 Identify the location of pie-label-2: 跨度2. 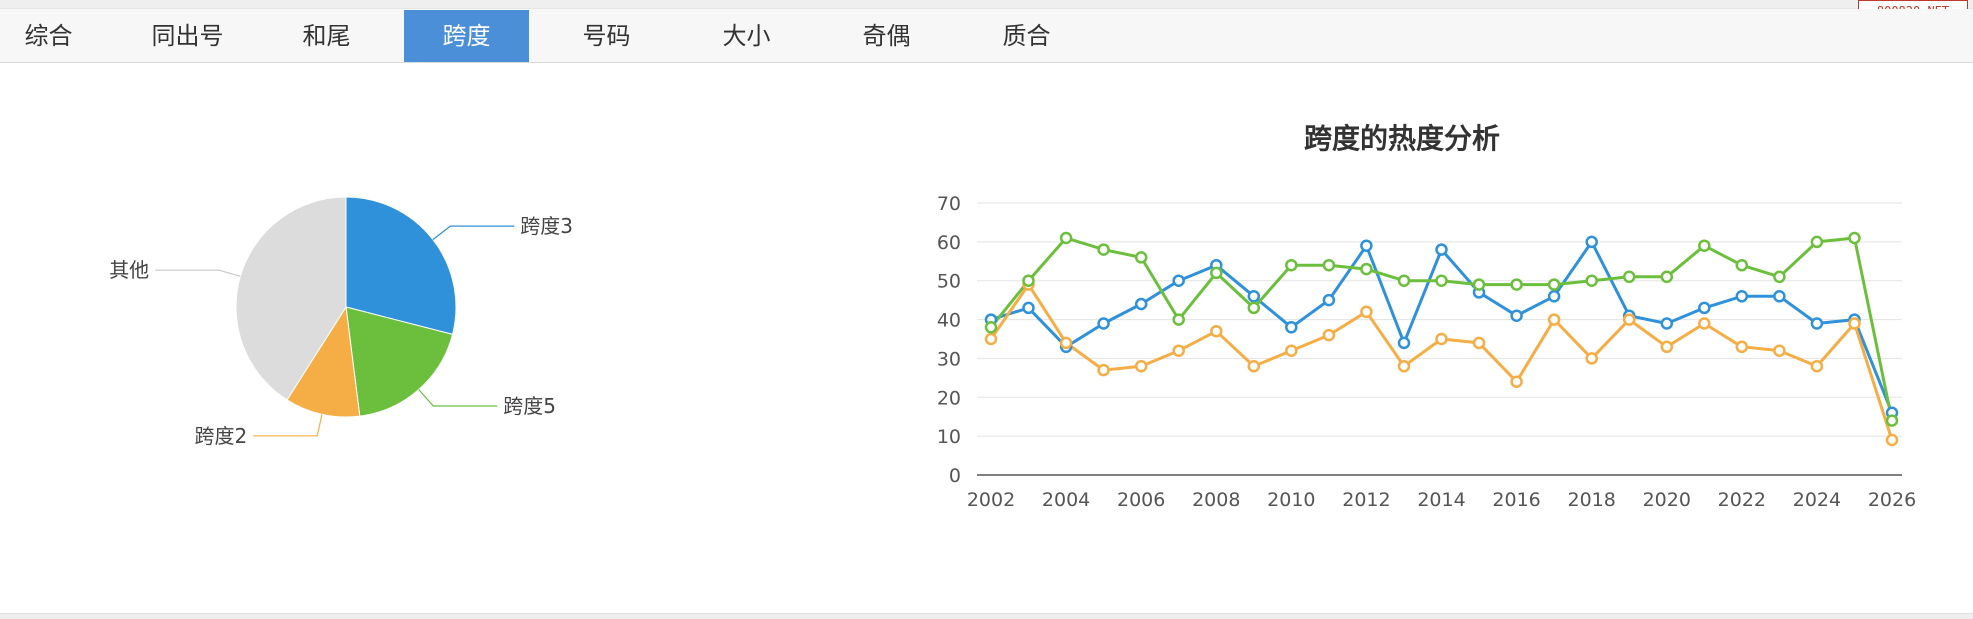
(220, 436).